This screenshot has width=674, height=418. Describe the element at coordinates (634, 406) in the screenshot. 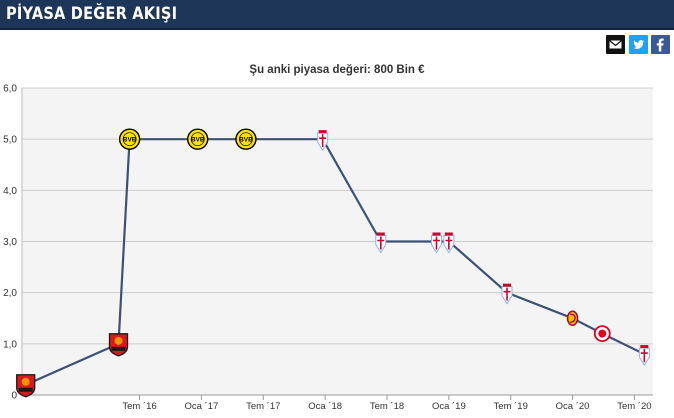

I see `x-tick-label: Tem ´20` at that location.